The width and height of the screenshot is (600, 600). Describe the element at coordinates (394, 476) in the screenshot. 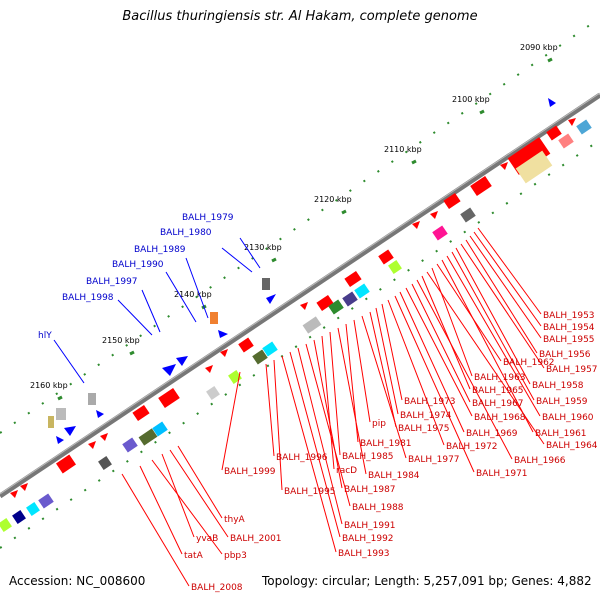

I see `gene-label: BALH_1984` at that location.